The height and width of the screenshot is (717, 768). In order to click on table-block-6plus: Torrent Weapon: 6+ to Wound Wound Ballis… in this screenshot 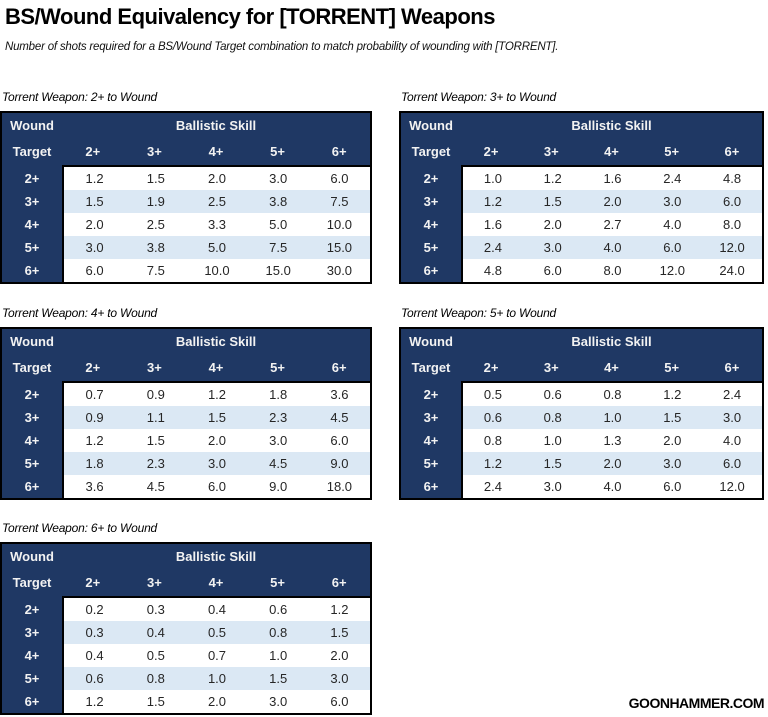, I will do `click(186, 618)`.